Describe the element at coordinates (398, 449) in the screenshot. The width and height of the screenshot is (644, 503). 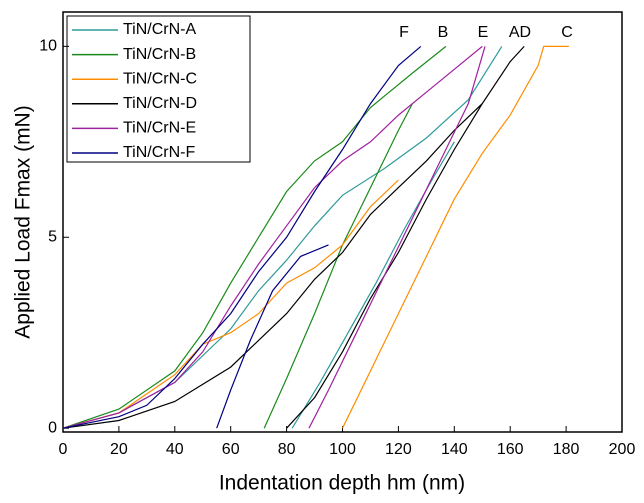
I see `x-tick-label: 120` at that location.